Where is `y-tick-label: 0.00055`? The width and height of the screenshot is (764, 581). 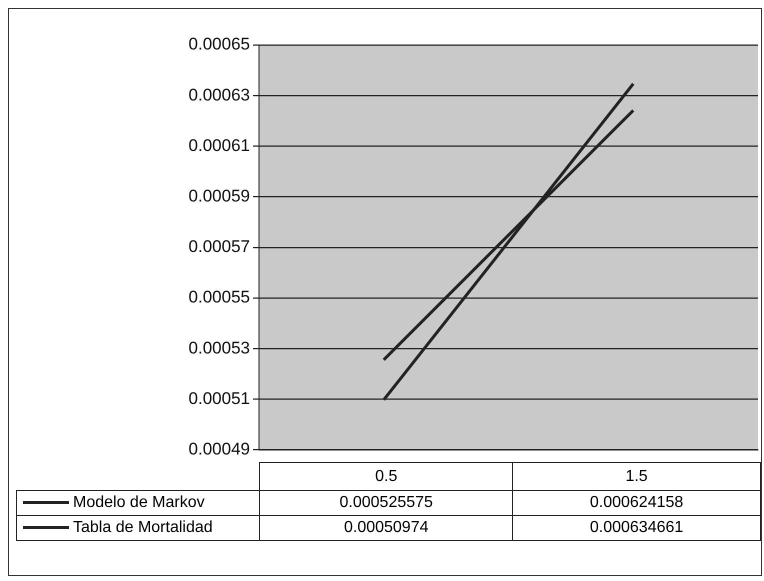
y-tick-label: 0.00055 is located at coordinates (219, 297).